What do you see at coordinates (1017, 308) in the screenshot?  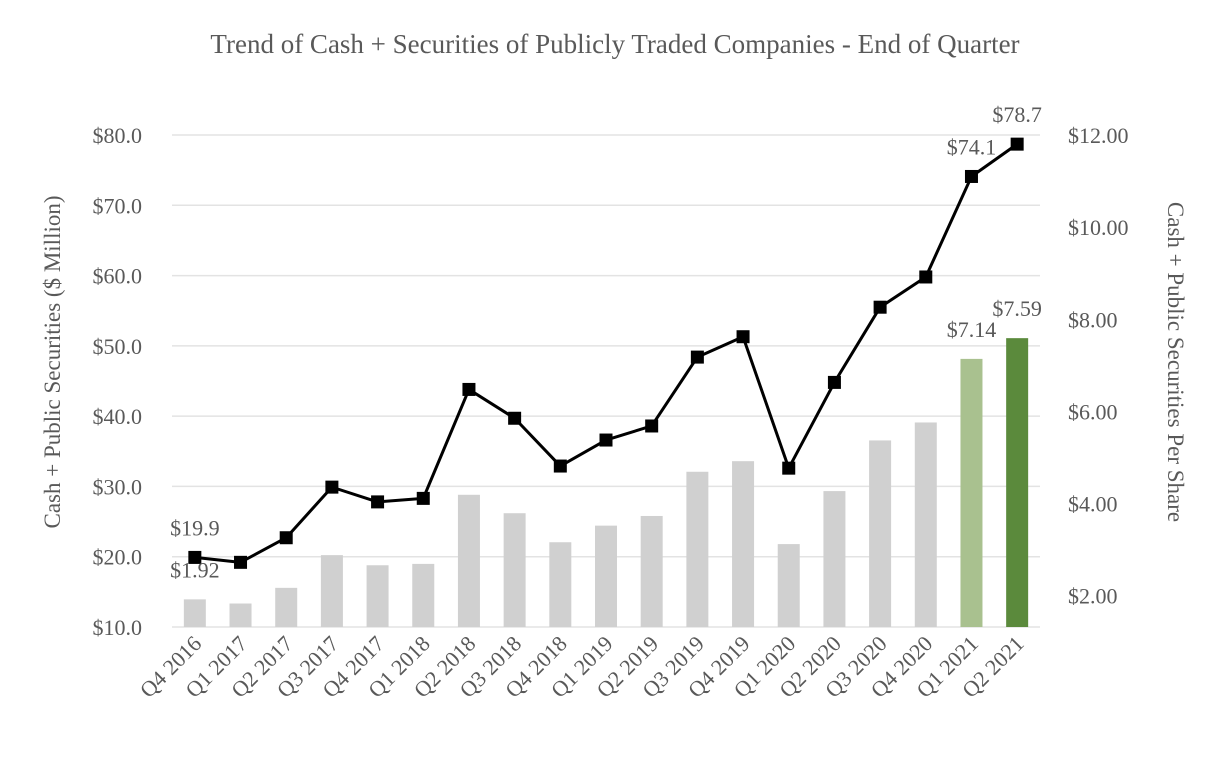 I see `data-label: $7.59` at bounding box center [1017, 308].